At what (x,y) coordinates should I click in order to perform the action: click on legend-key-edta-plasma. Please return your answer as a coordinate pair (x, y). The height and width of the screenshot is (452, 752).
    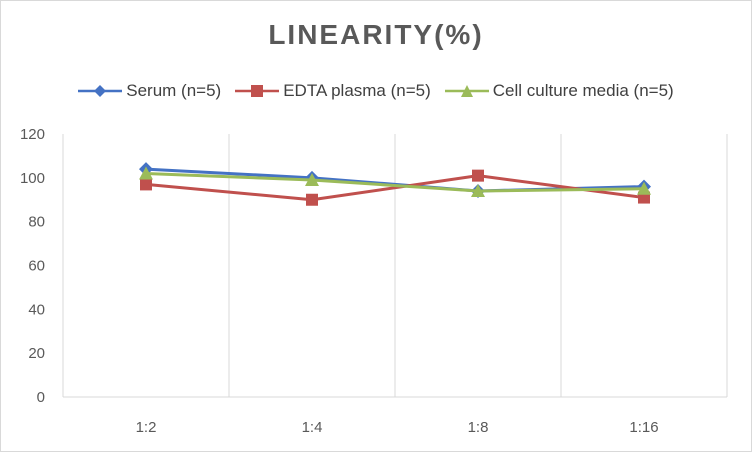
    Looking at the image, I should click on (257, 91).